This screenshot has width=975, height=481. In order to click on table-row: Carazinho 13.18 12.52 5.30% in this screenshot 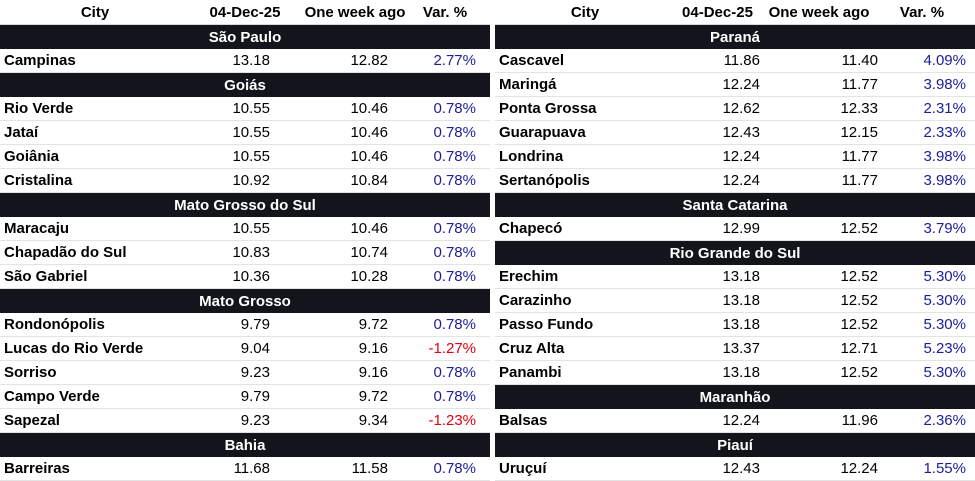, I will do `click(735, 301)`.